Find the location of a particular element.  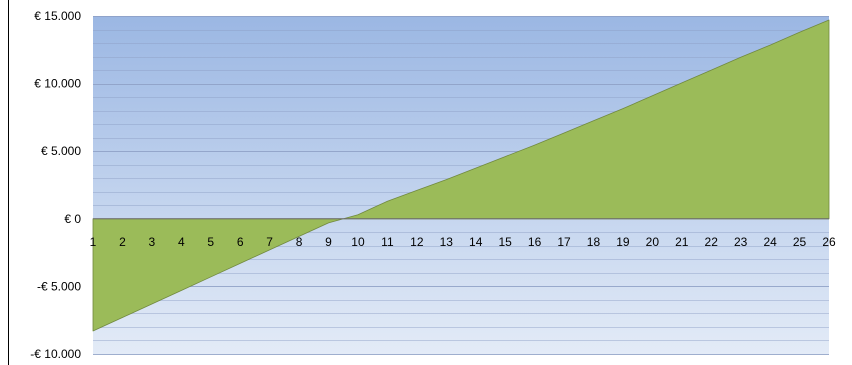

x-tick-label: 15 is located at coordinates (505, 242).